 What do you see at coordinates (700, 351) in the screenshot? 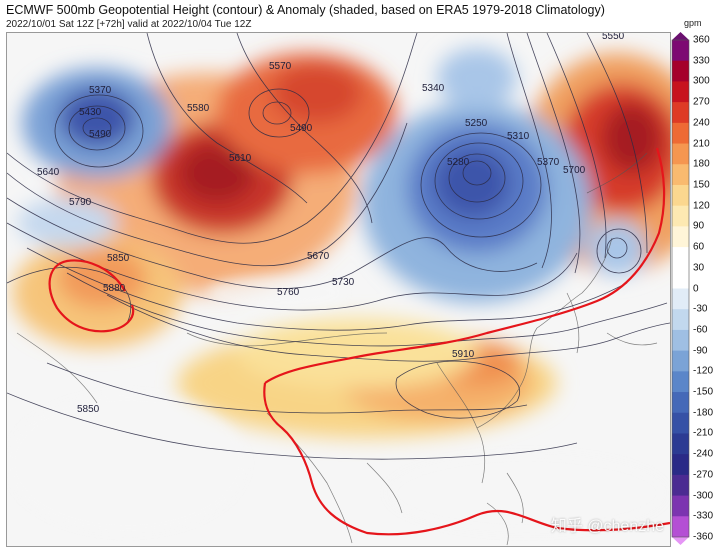
I see `colorbar-tick-label: -90` at bounding box center [700, 351].